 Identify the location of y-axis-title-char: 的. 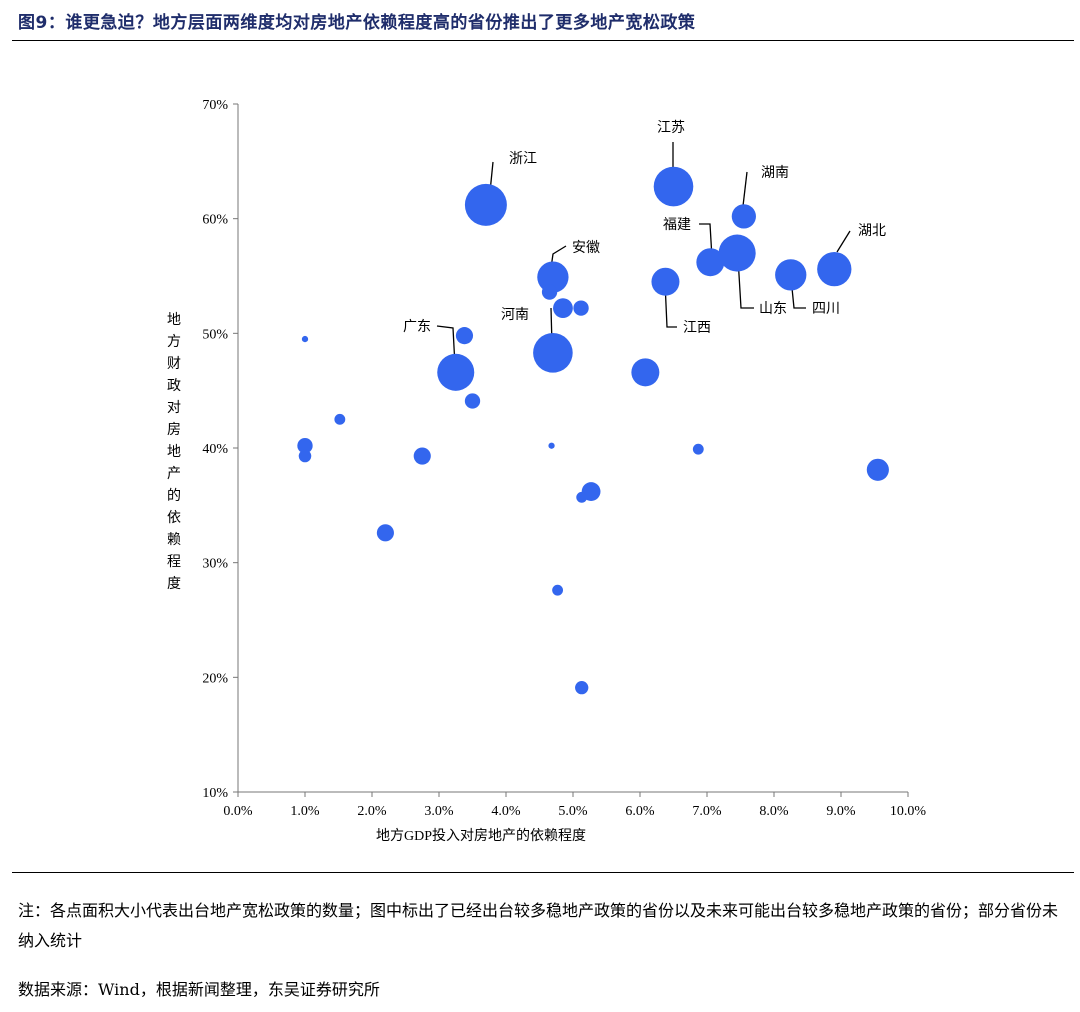
(174, 496).